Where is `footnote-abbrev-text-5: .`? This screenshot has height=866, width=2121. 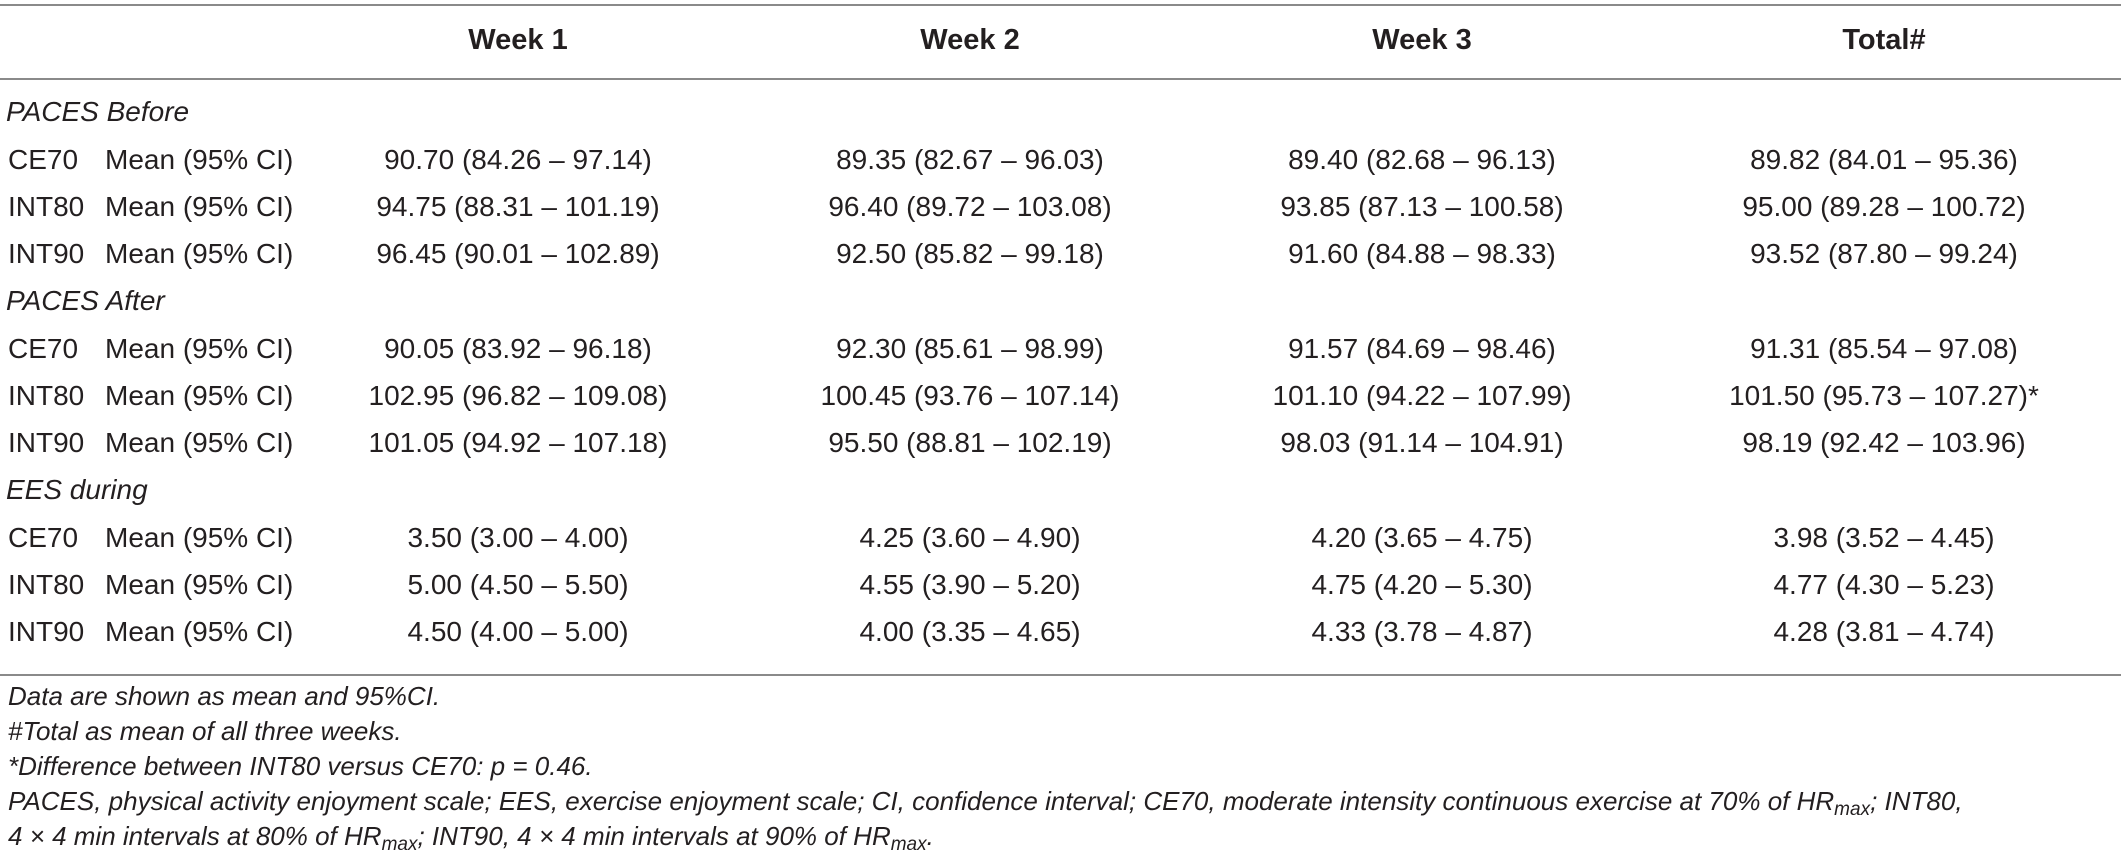
footnote-abbrev-text-5: . is located at coordinates (930, 836).